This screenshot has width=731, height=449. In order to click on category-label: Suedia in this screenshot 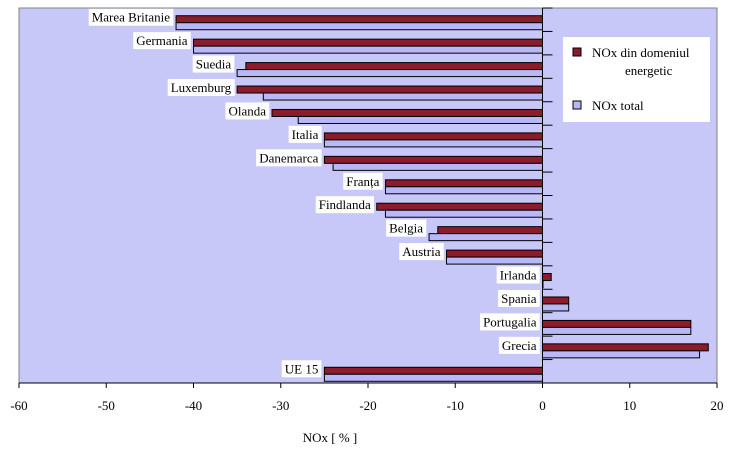, I will do `click(214, 64)`.